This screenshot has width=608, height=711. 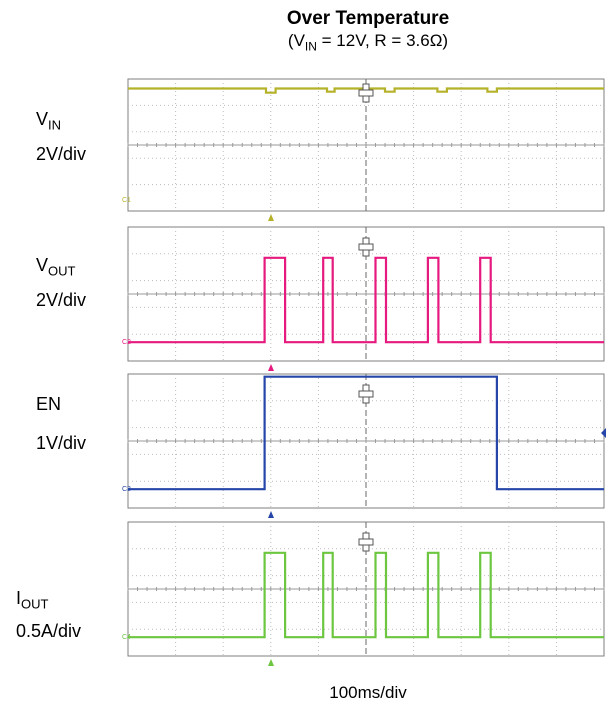 I want to click on channel-scale: 1V/div, so click(x=61, y=442).